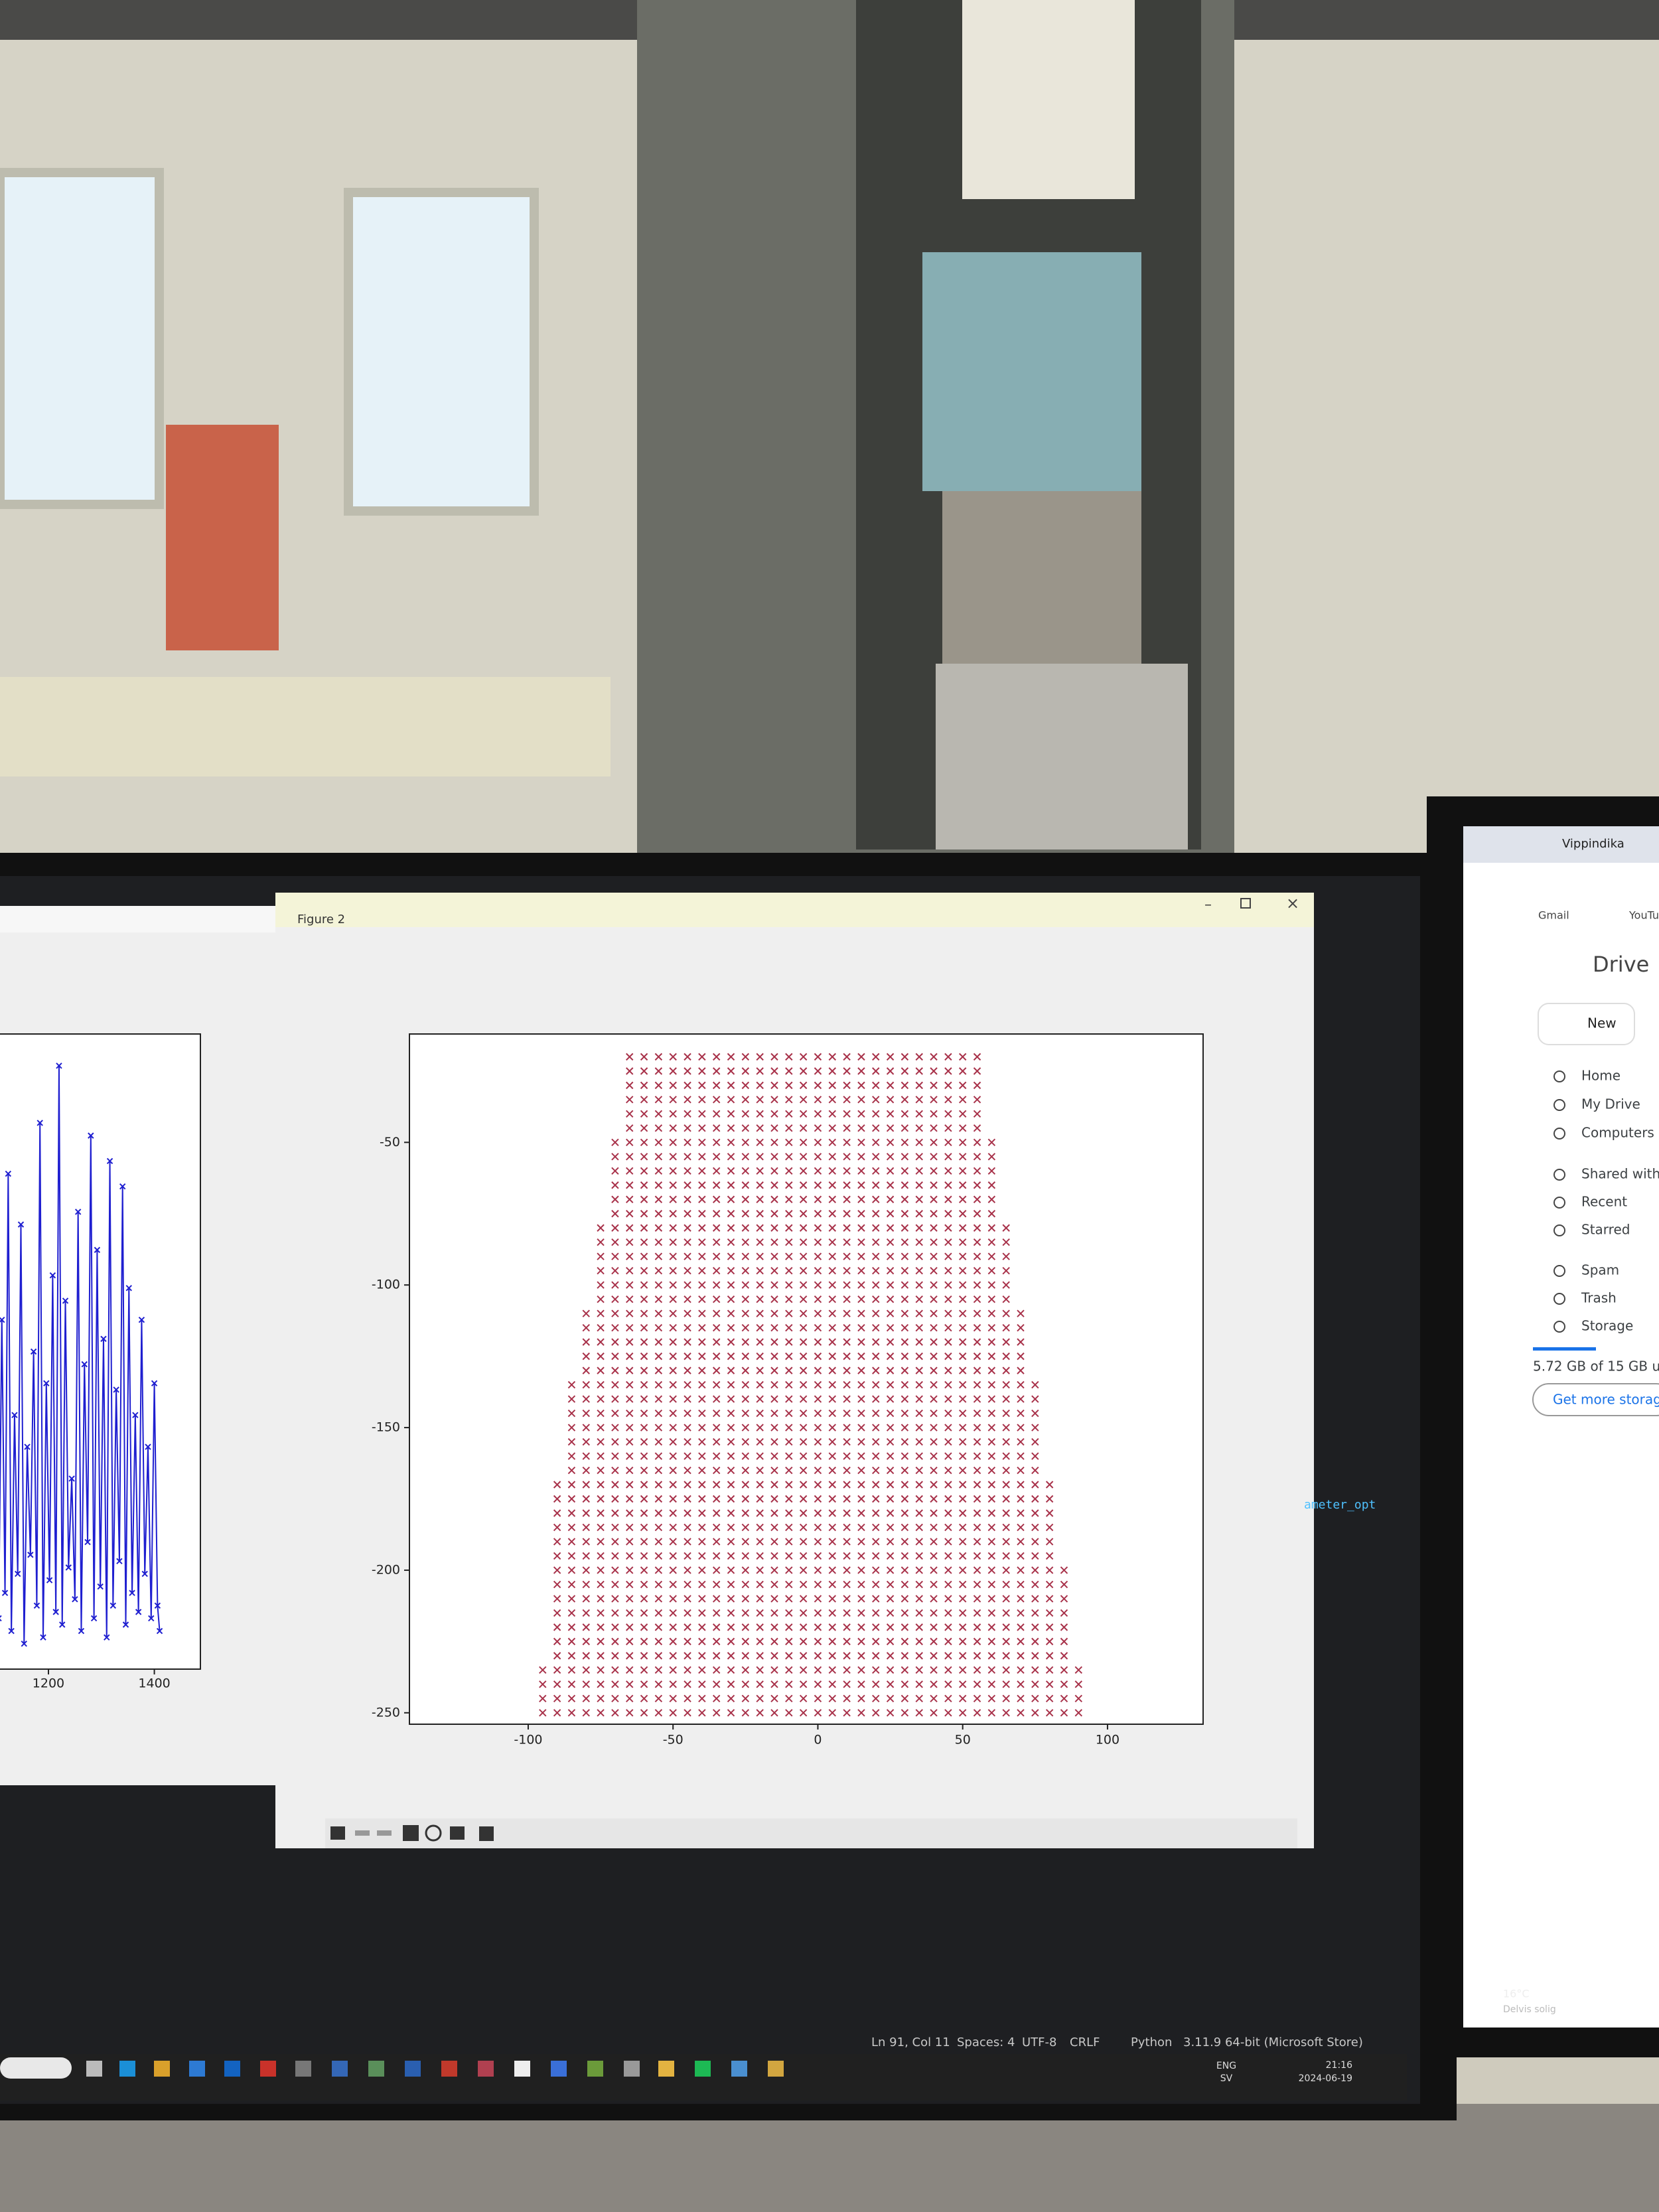 This screenshot has width=1659, height=2212. Describe the element at coordinates (36, 2068) in the screenshot. I see `search-box` at that location.